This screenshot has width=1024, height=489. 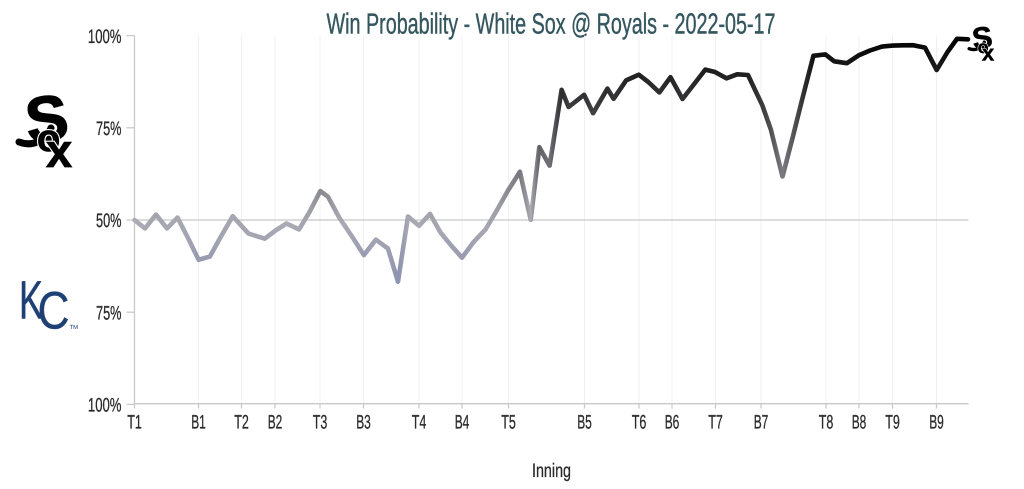 I want to click on svg-text: B9, so click(x=936, y=423).